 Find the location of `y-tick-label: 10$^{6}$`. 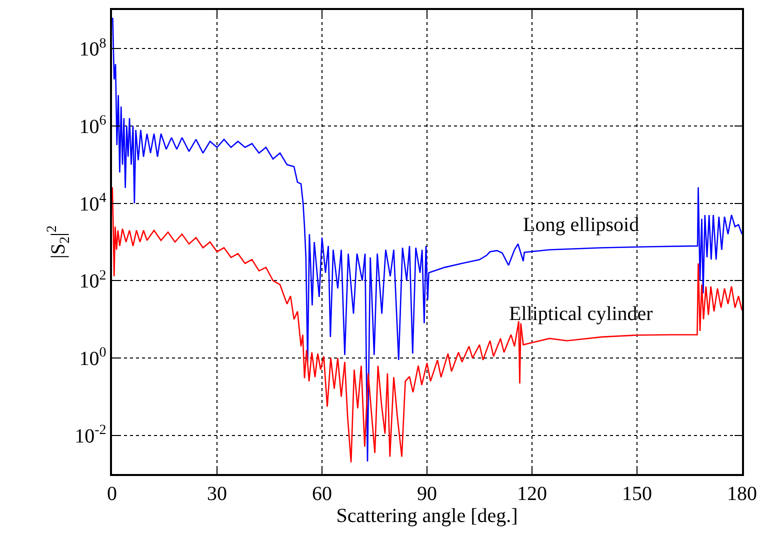

y-tick-label: 10$^{6}$ is located at coordinates (92, 126).